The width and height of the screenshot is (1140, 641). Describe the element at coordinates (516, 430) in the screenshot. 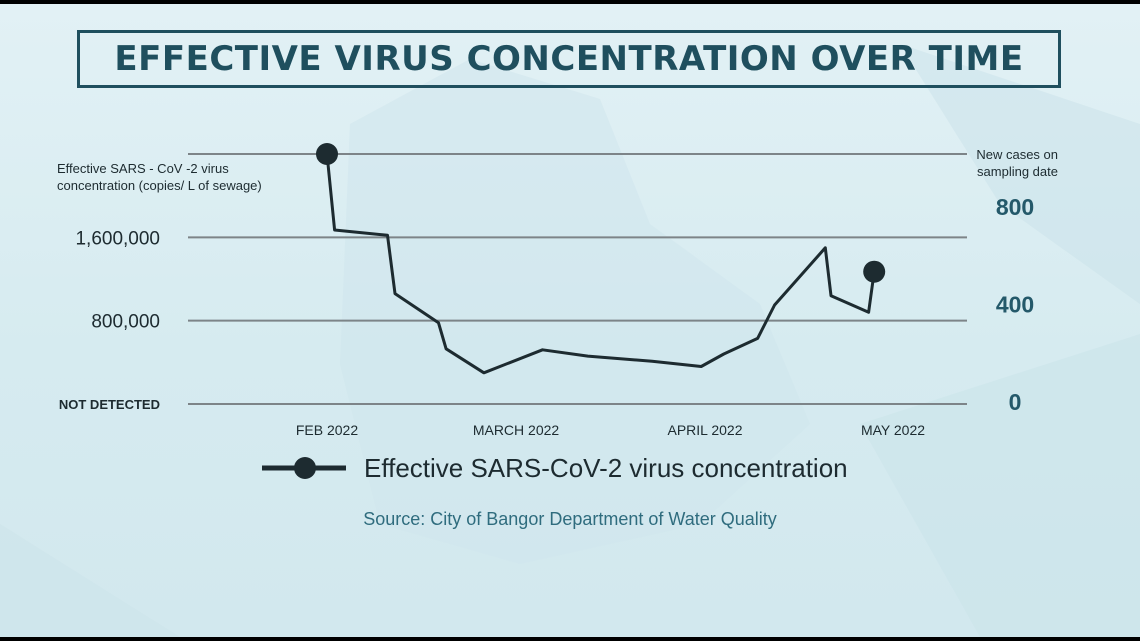

I see `x-tick-label-1: MARCH 2022` at that location.